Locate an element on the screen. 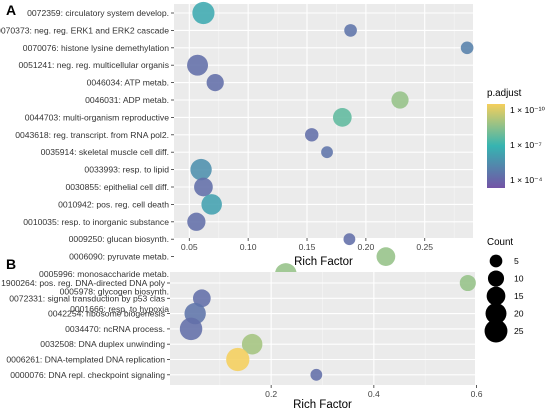 The image size is (550, 412). panel-a-term-label: 0043618: reg. transcript. from RNA pol2. is located at coordinates (92, 135).